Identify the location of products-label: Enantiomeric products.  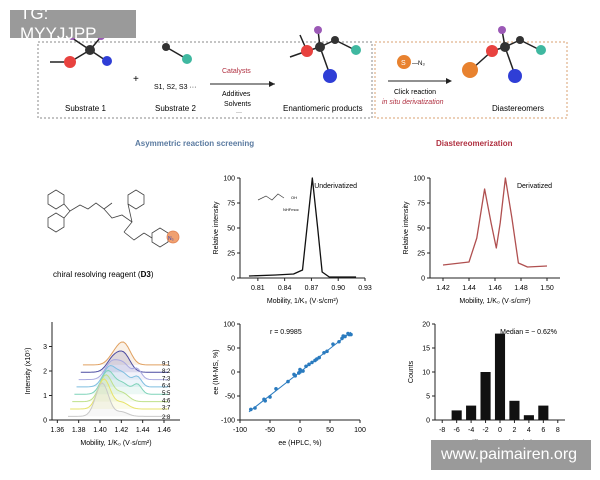
(323, 108).